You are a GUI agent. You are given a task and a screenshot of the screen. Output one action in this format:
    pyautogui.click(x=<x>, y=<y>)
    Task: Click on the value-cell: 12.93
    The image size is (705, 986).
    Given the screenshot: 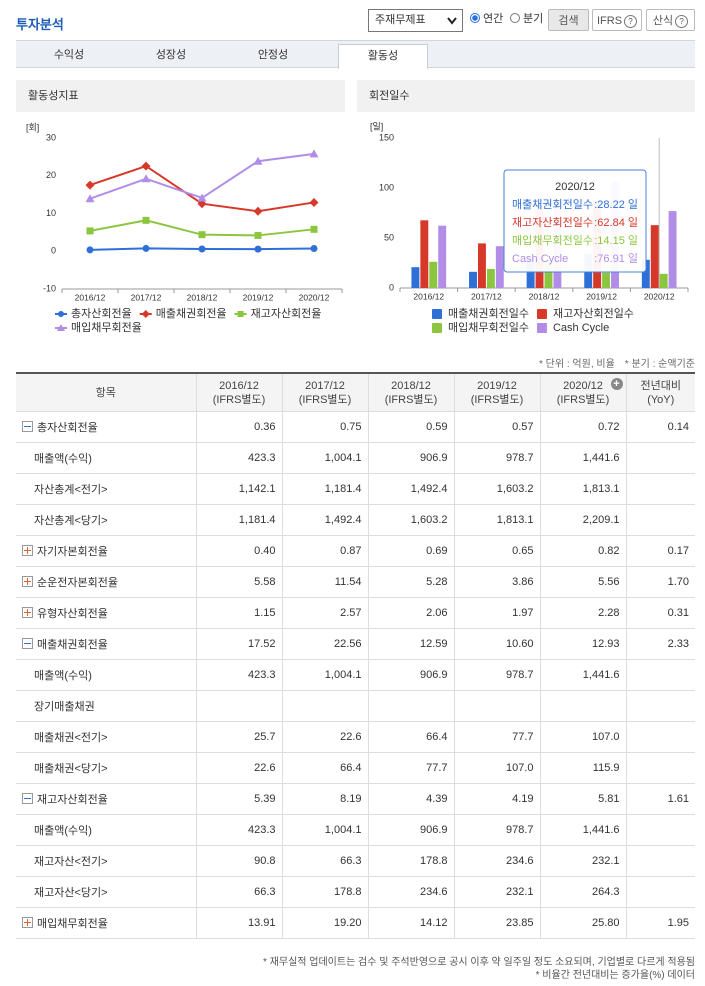 What is the action you would take?
    pyautogui.click(x=582, y=644)
    